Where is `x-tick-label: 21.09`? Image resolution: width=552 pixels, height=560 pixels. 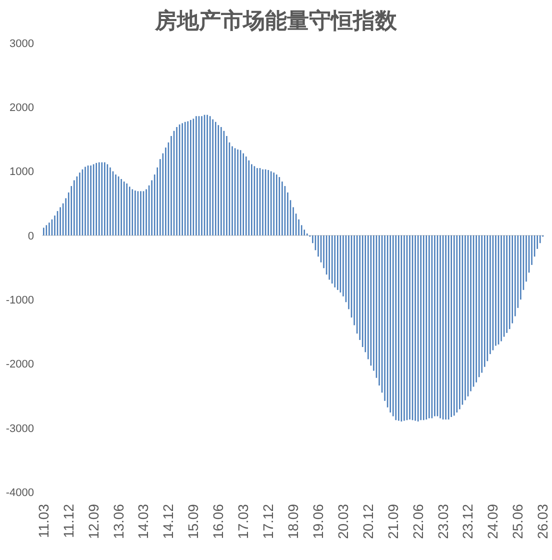 x-tick-label: 21.09 is located at coordinates (392, 522).